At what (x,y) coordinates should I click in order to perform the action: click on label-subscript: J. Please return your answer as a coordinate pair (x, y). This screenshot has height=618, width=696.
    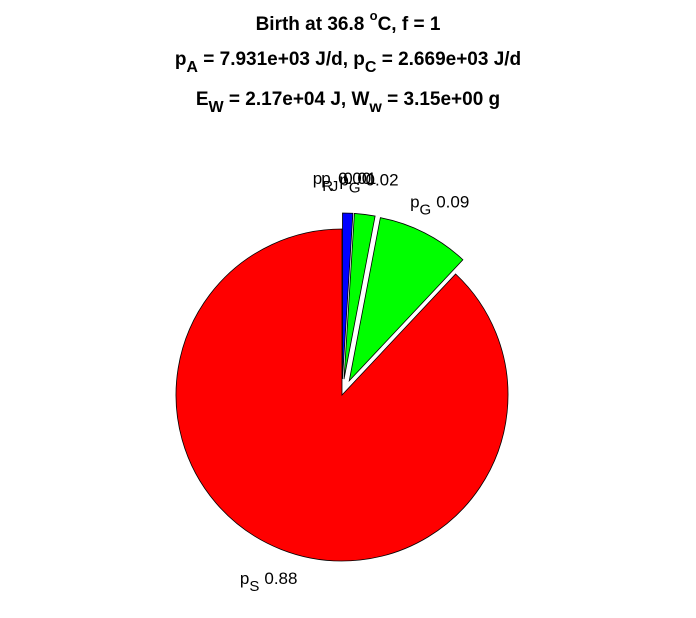
    Looking at the image, I should click on (335, 186).